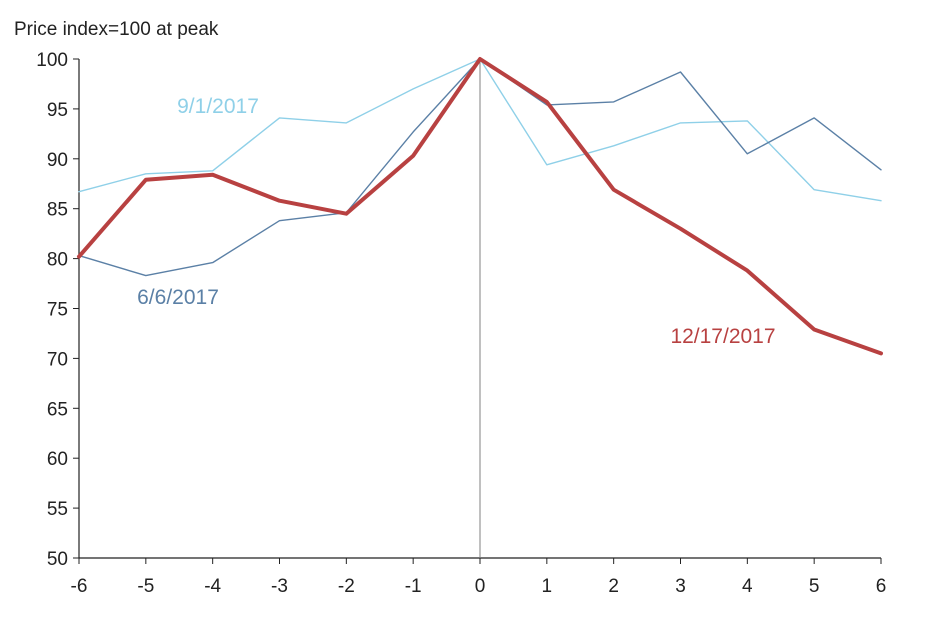  What do you see at coordinates (57, 110) in the screenshot?
I see `y-tick-label: 95` at bounding box center [57, 110].